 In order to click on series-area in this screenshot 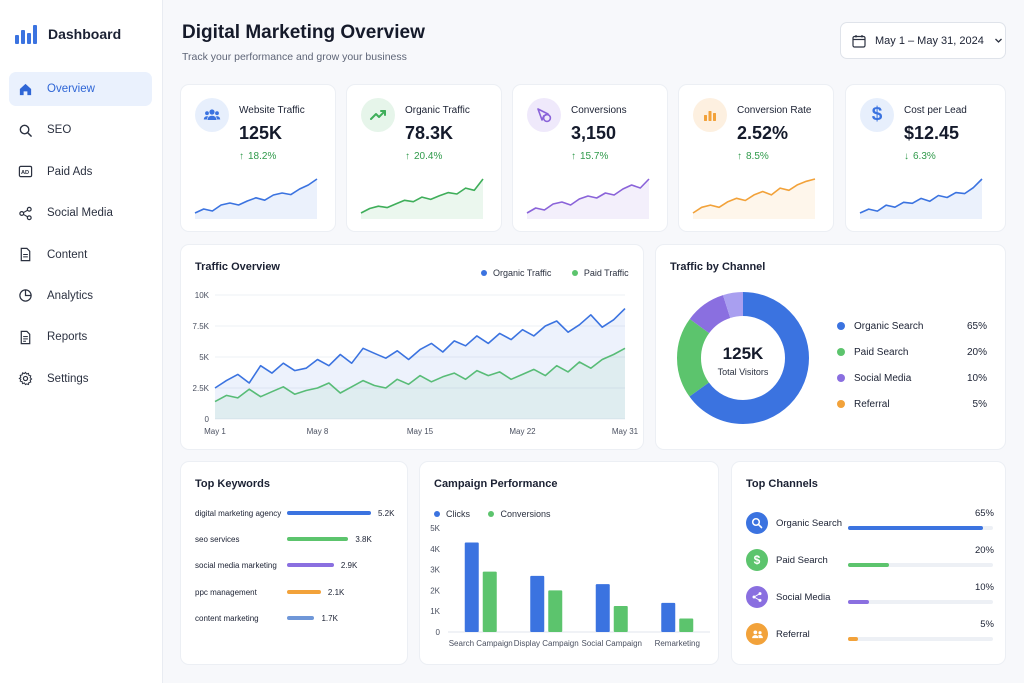, I will do `click(420, 363)`.